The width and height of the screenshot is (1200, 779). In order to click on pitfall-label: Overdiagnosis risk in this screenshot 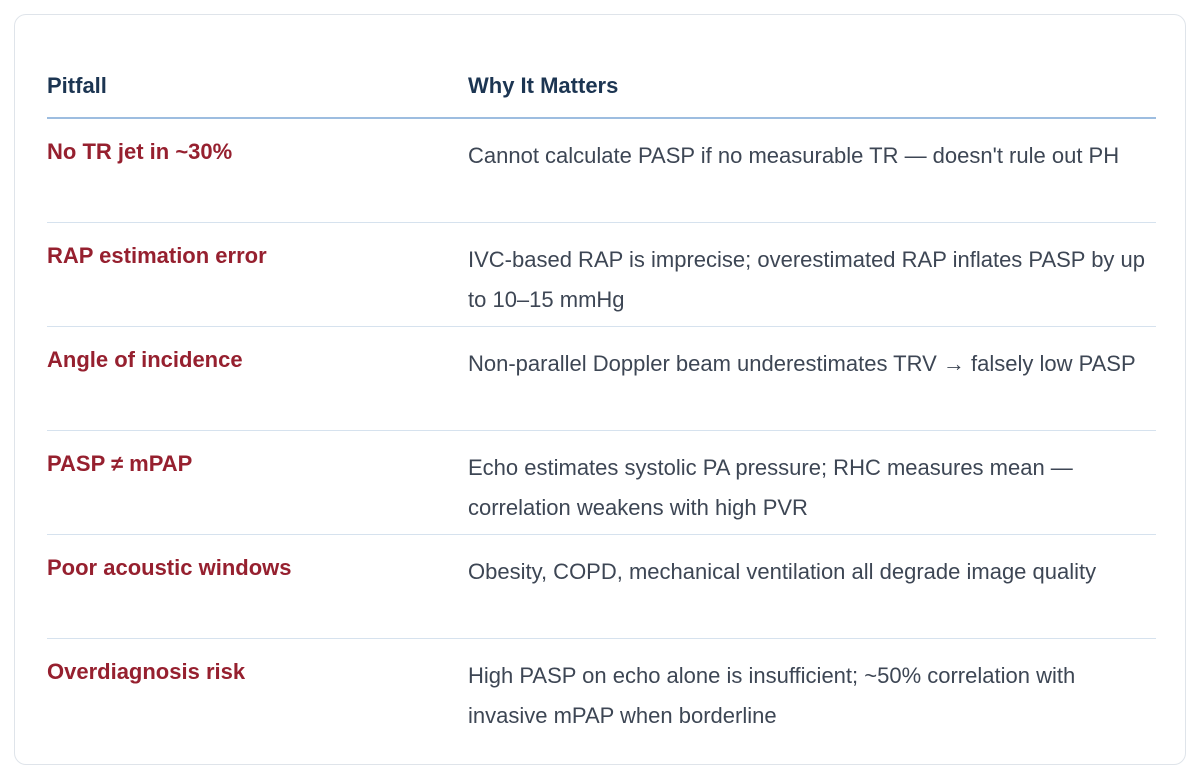, I will do `click(146, 671)`.